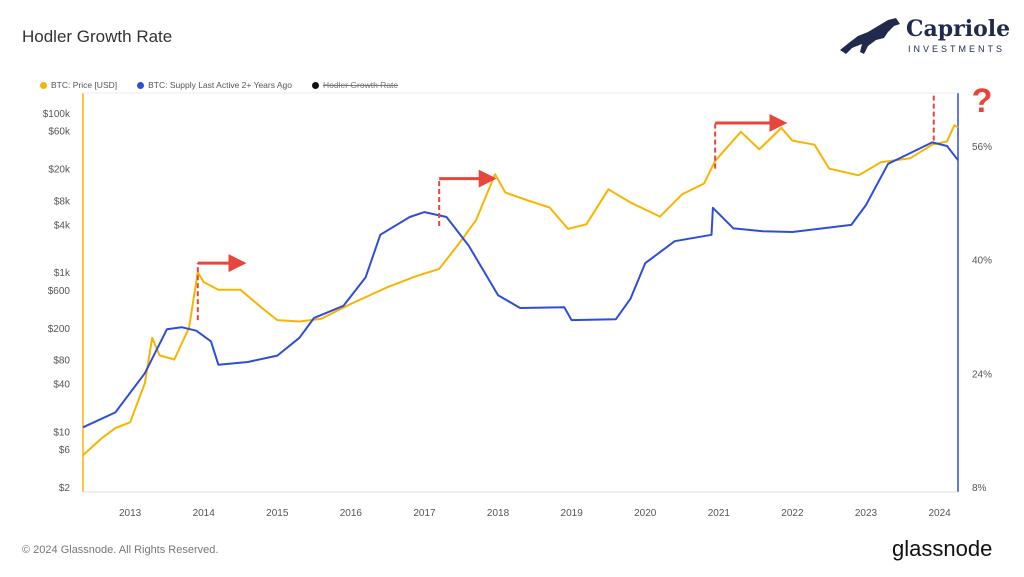 This screenshot has width=1024, height=577. Describe the element at coordinates (57, 114) in the screenshot. I see `y-left-tick-label: $100k` at that location.